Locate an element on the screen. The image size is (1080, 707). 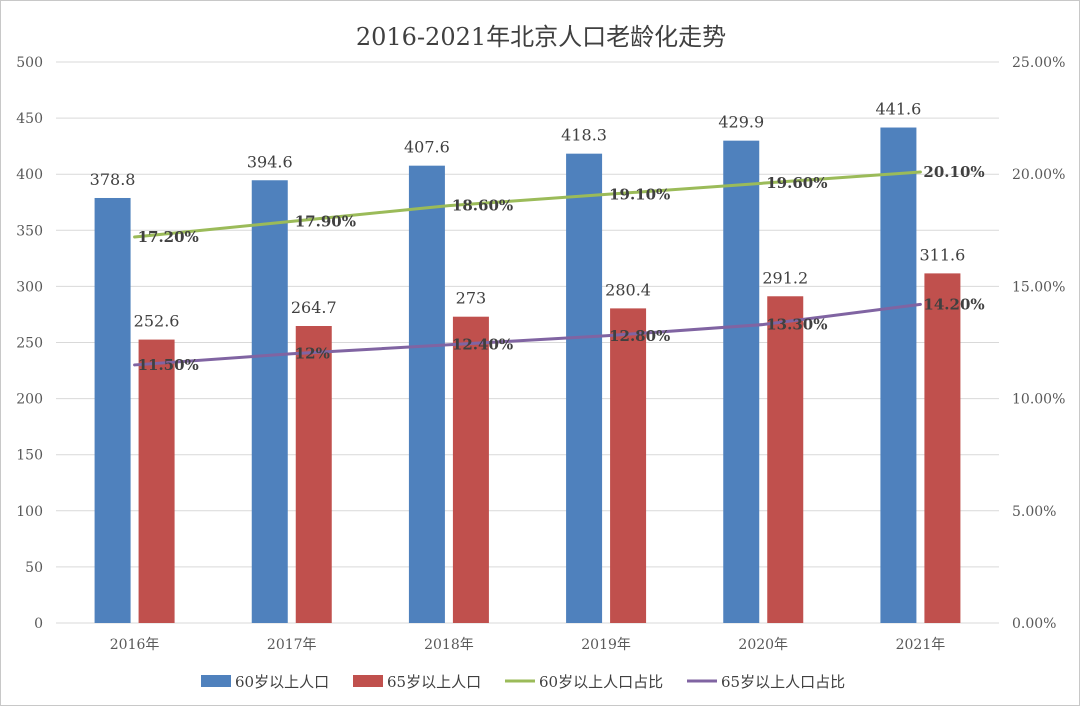
y-left-tick-label: 50 is located at coordinates (34, 568).